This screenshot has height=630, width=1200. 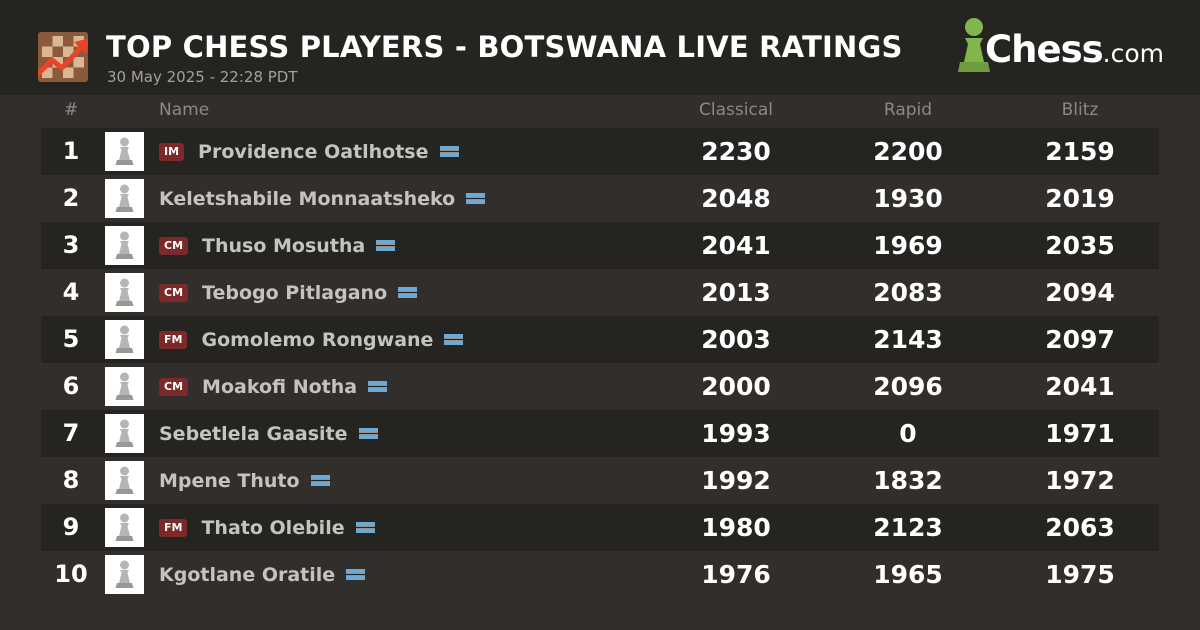 I want to click on player-cell: FM Thato Olebile, so click(x=267, y=527).